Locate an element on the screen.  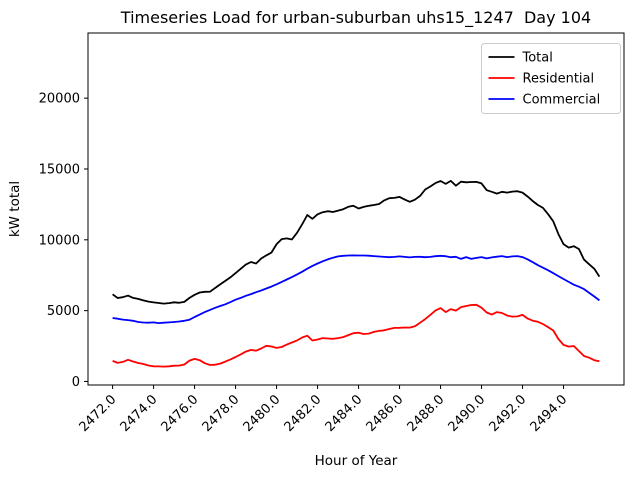
legend-label-total: Total is located at coordinates (537, 58).